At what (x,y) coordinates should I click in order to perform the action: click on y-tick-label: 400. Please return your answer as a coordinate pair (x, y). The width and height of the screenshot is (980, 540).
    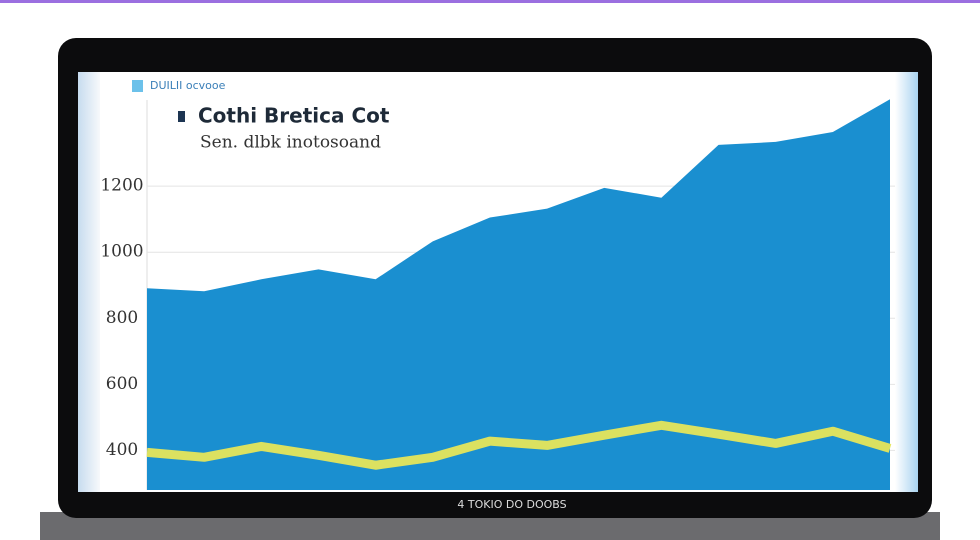
    Looking at the image, I should click on (122, 450).